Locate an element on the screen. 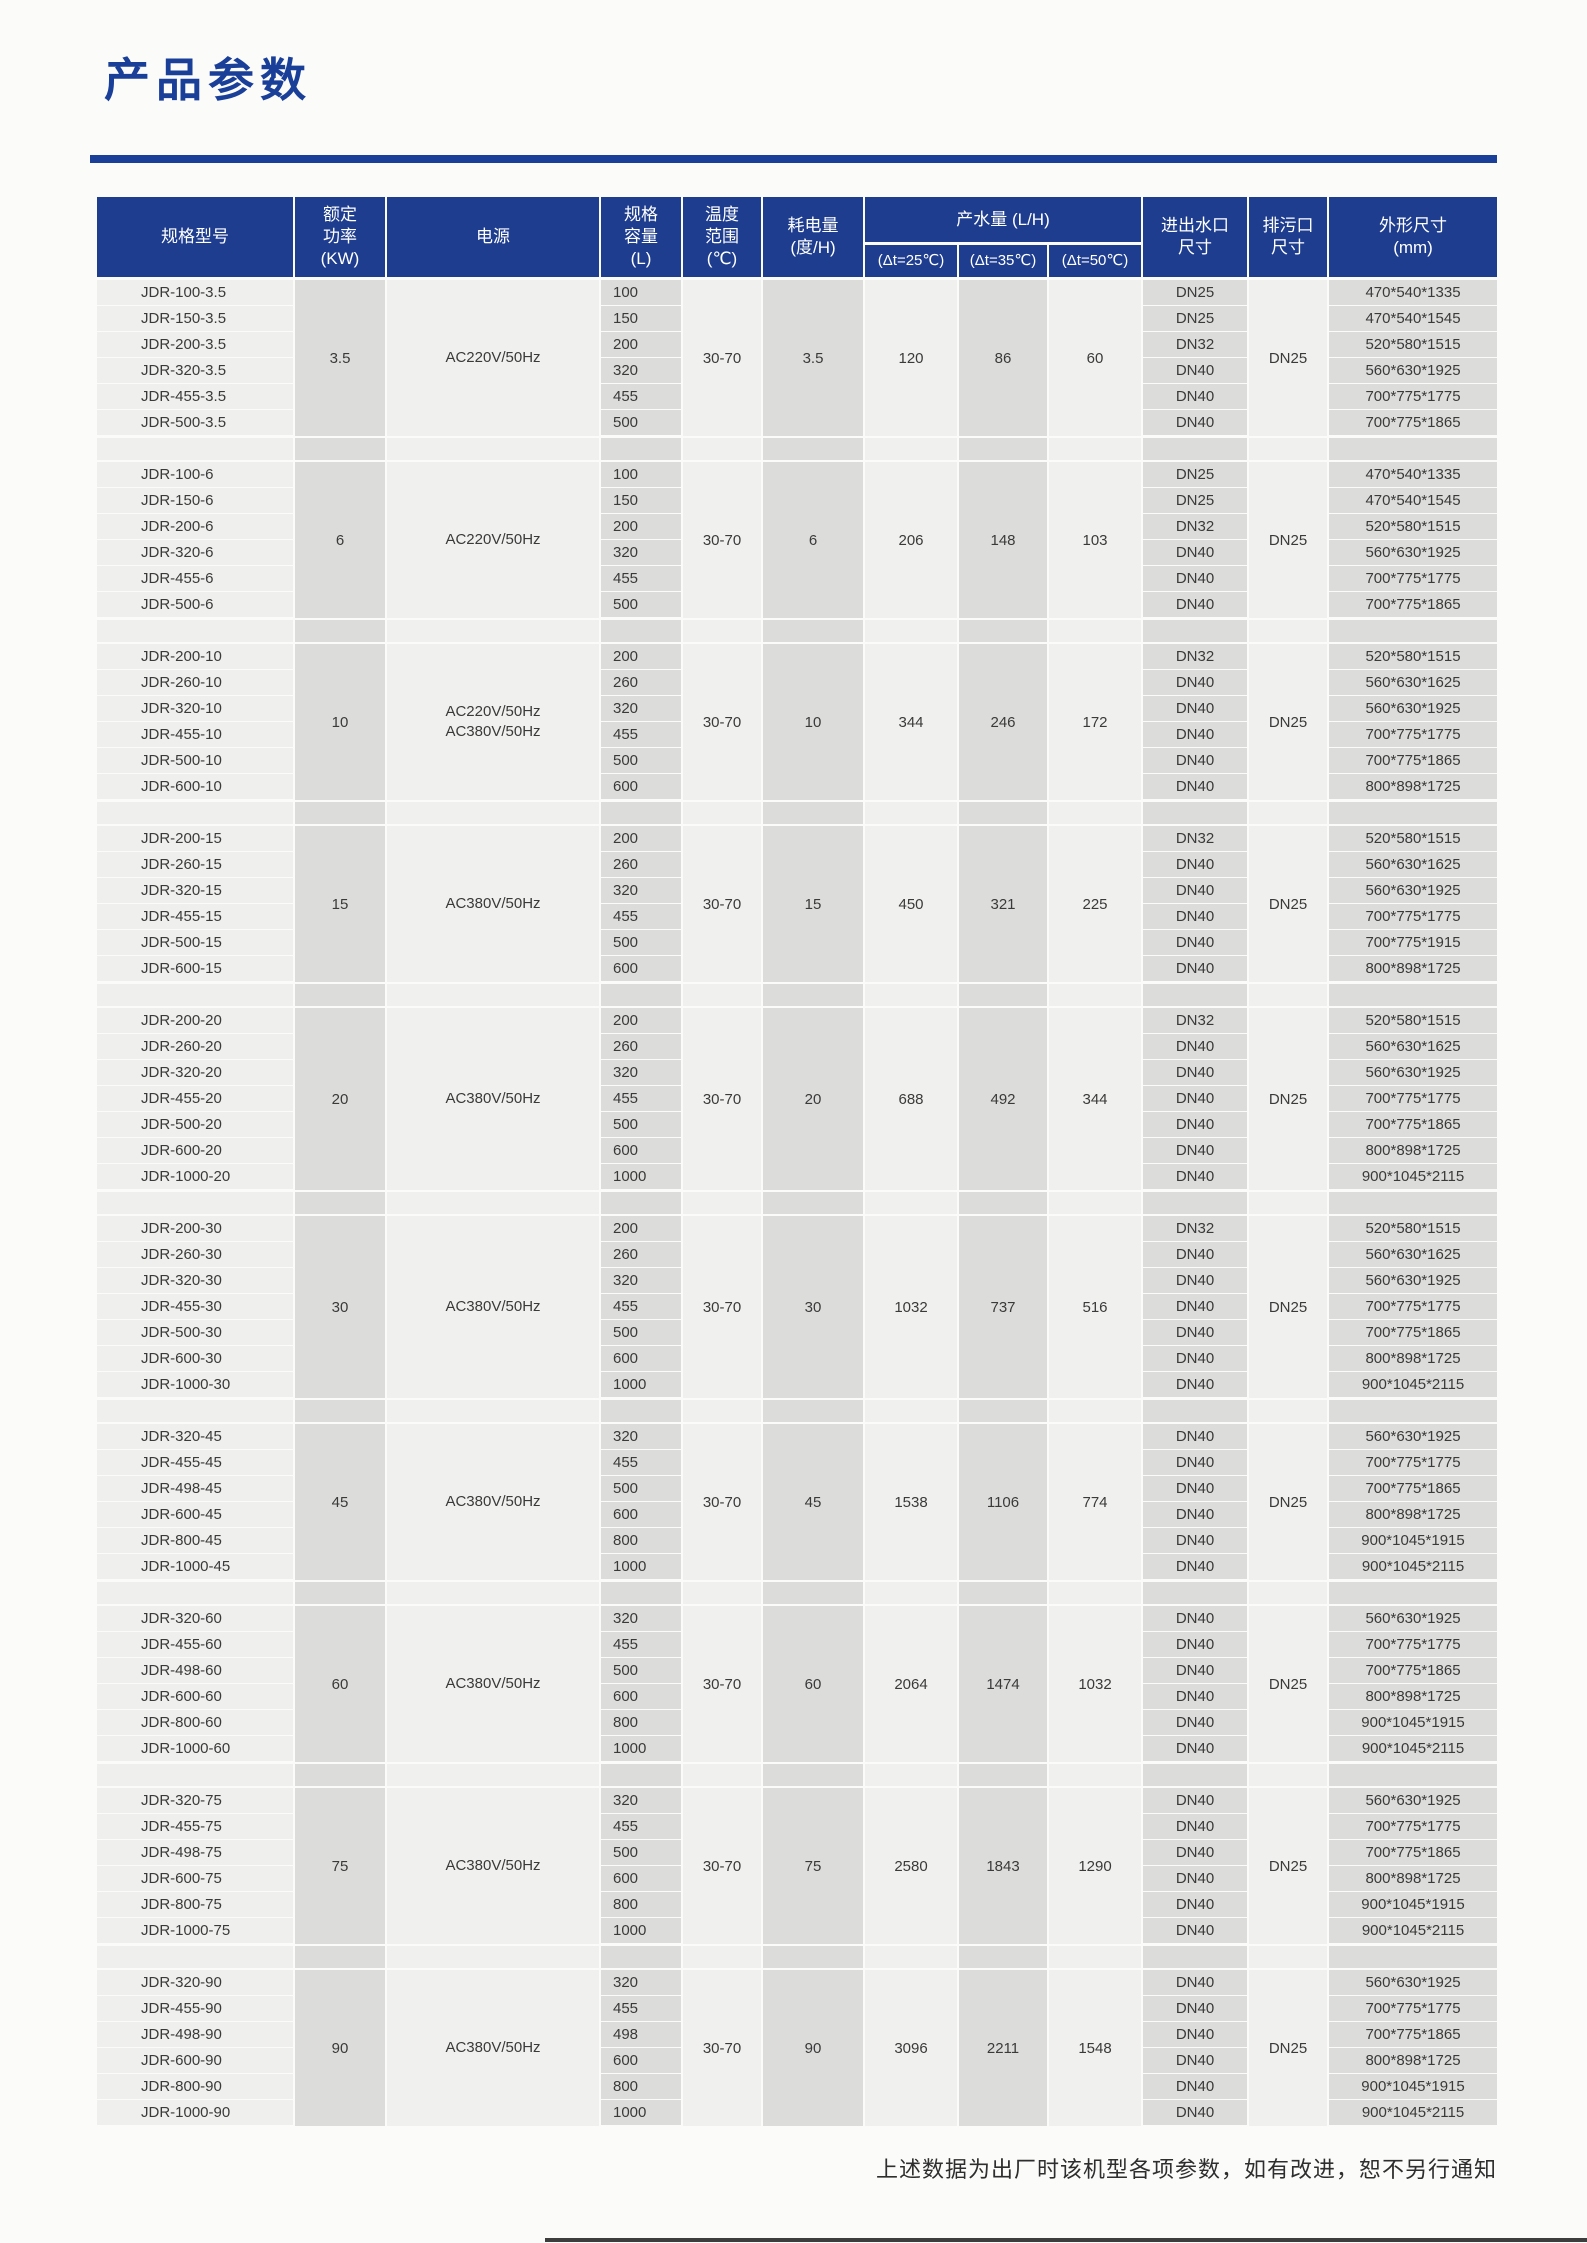 This screenshot has height=2243, width=1587. capacity-cell: 498 is located at coordinates (641, 2035).